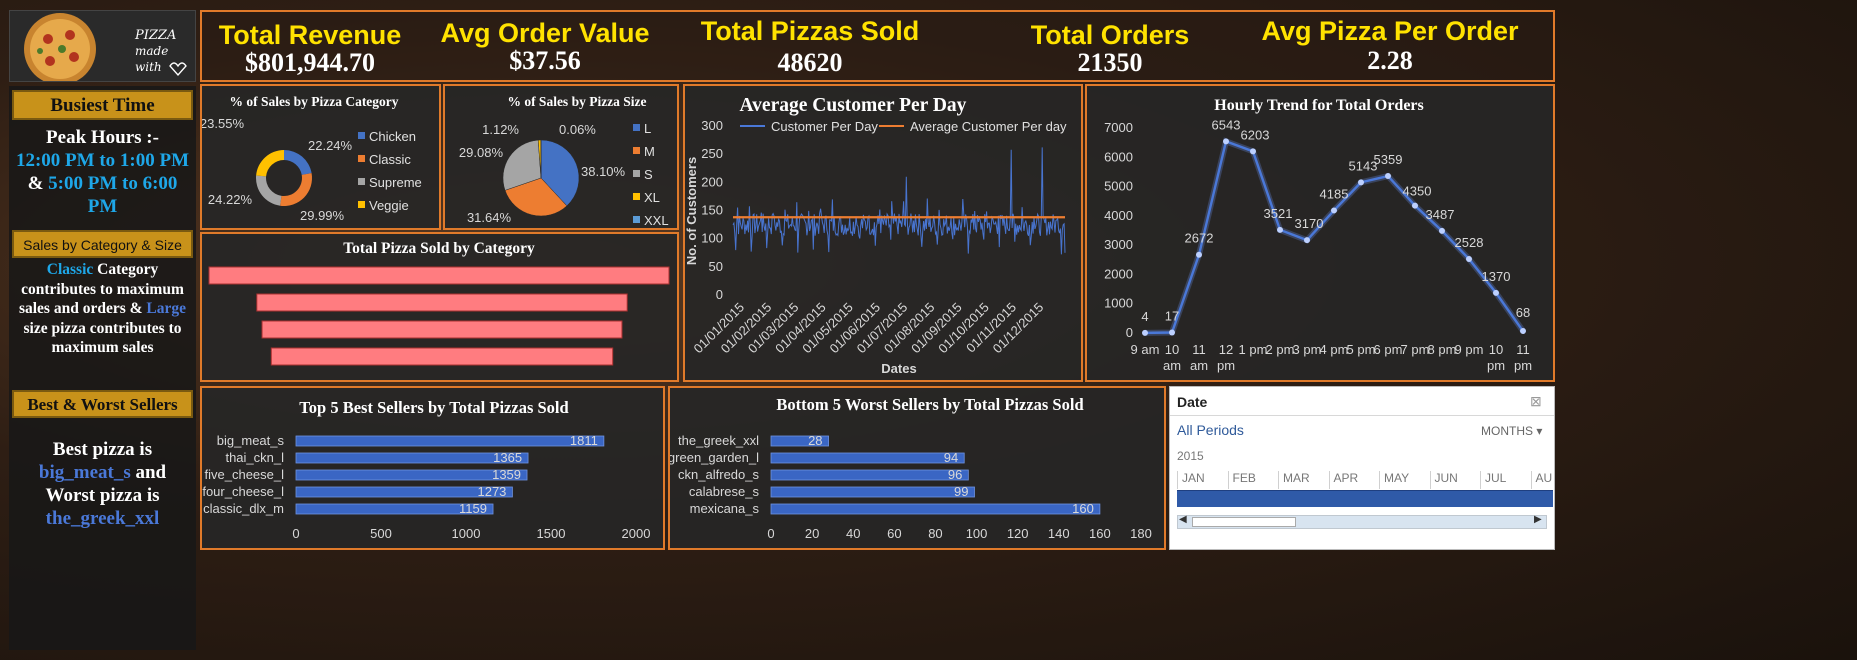 Image resolution: width=1857 pixels, height=660 pixels. Describe the element at coordinates (955, 474) in the screenshot. I see `data-label: 96` at that location.